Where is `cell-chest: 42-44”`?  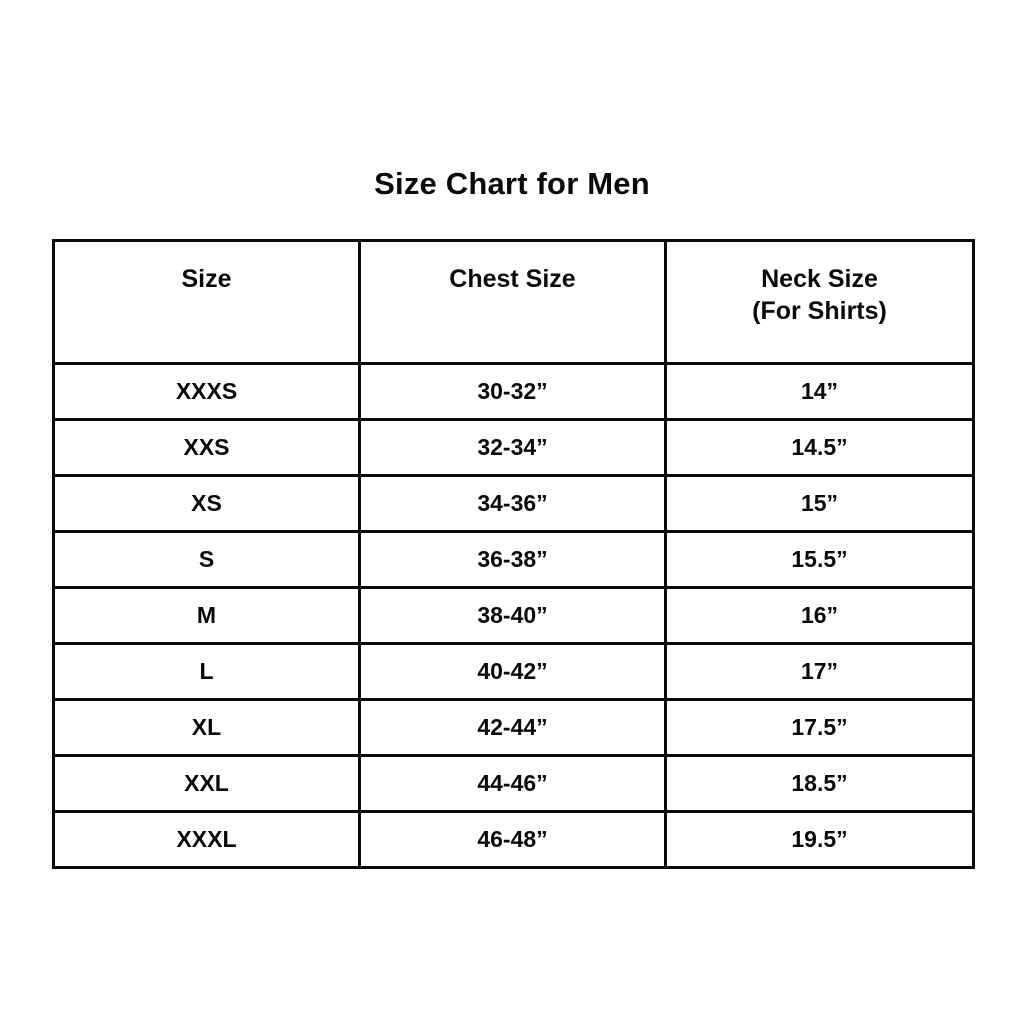 cell-chest: 42-44” is located at coordinates (512, 727).